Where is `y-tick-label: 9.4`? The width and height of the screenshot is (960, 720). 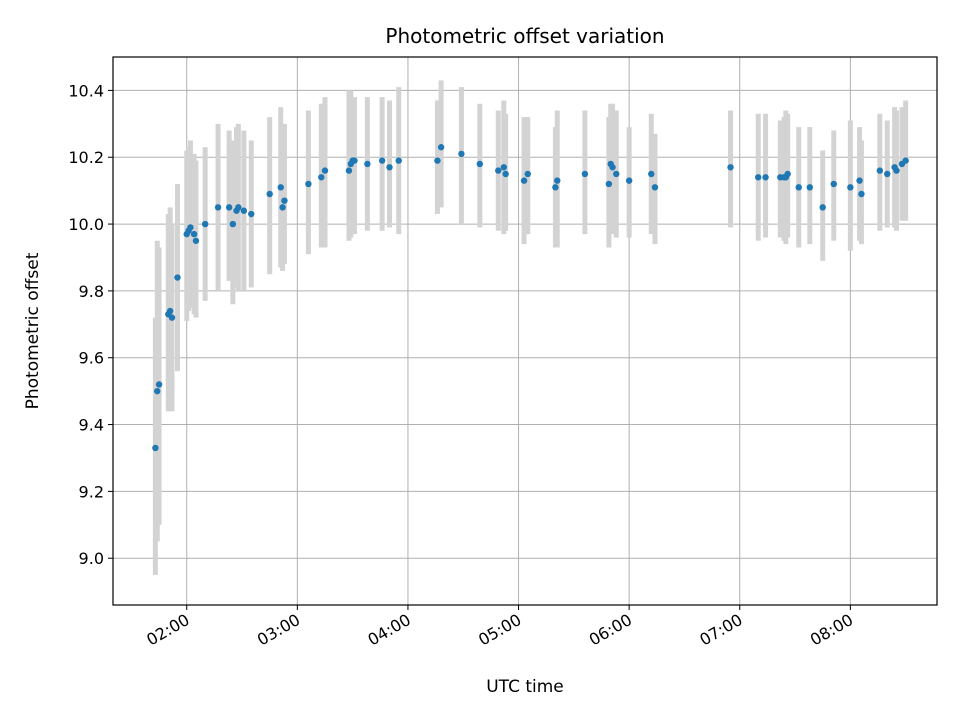 y-tick-label: 9.4 is located at coordinates (91, 425).